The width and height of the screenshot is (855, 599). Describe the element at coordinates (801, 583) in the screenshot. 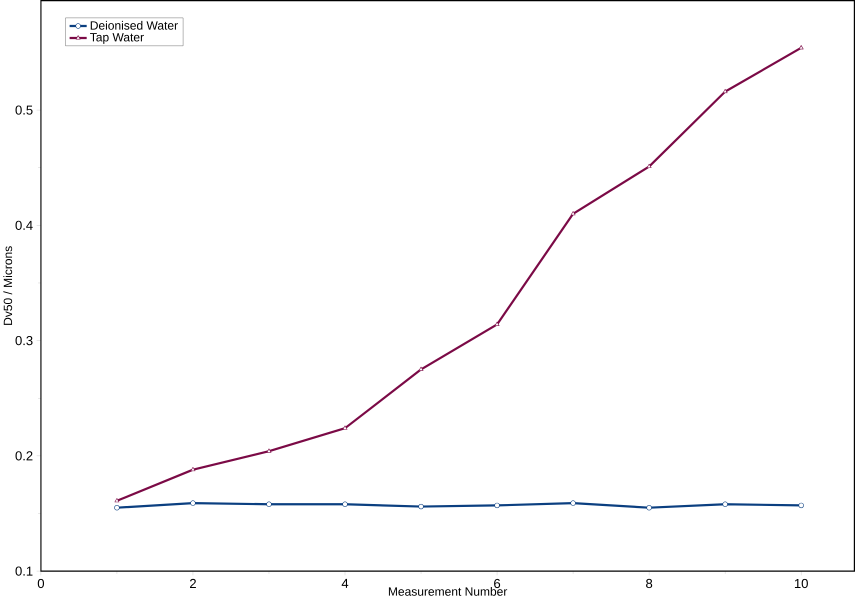

I see `x-tick-label: 10` at that location.